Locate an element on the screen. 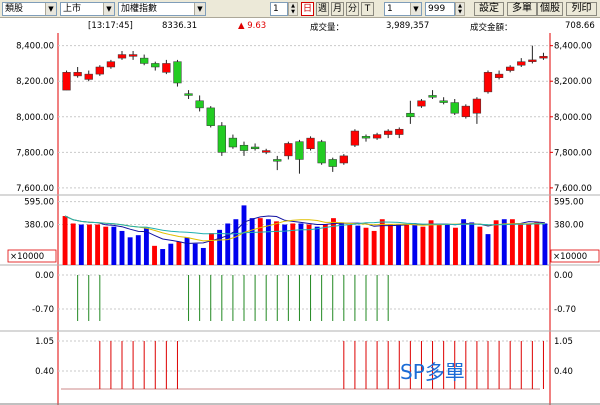 The image size is (600, 405). period-week-button: 週 is located at coordinates (322, 9).